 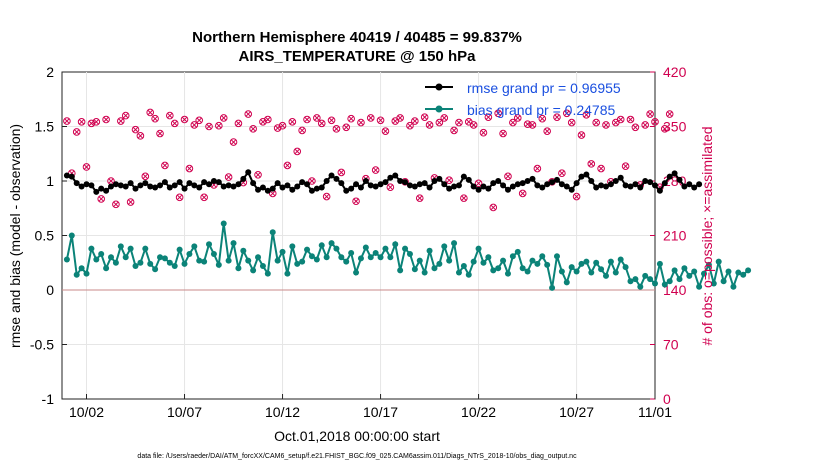 I want to click on x-tick-label: 11/01, so click(x=655, y=412).